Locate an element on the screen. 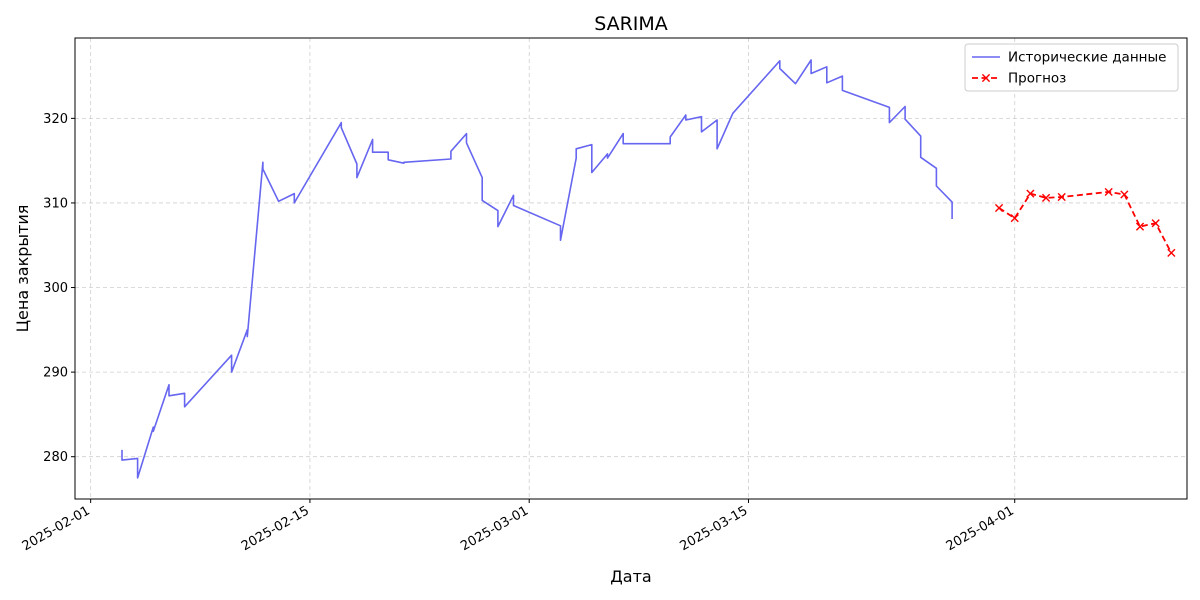 The width and height of the screenshot is (1200, 600). legend-item: Исторические данные is located at coordinates (1069, 58).